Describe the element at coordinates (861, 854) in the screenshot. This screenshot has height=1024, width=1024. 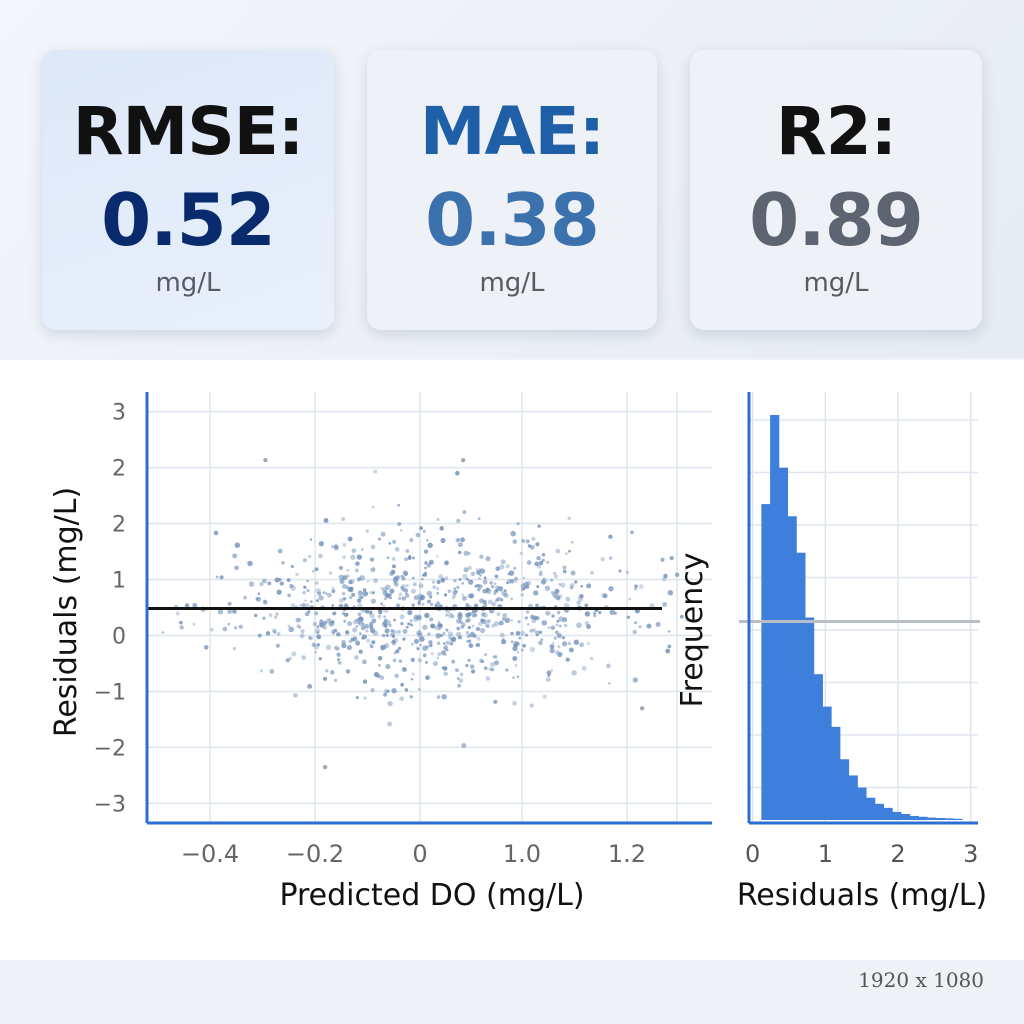
I see `histogram-x-ticks: 0 1 2 3` at that location.